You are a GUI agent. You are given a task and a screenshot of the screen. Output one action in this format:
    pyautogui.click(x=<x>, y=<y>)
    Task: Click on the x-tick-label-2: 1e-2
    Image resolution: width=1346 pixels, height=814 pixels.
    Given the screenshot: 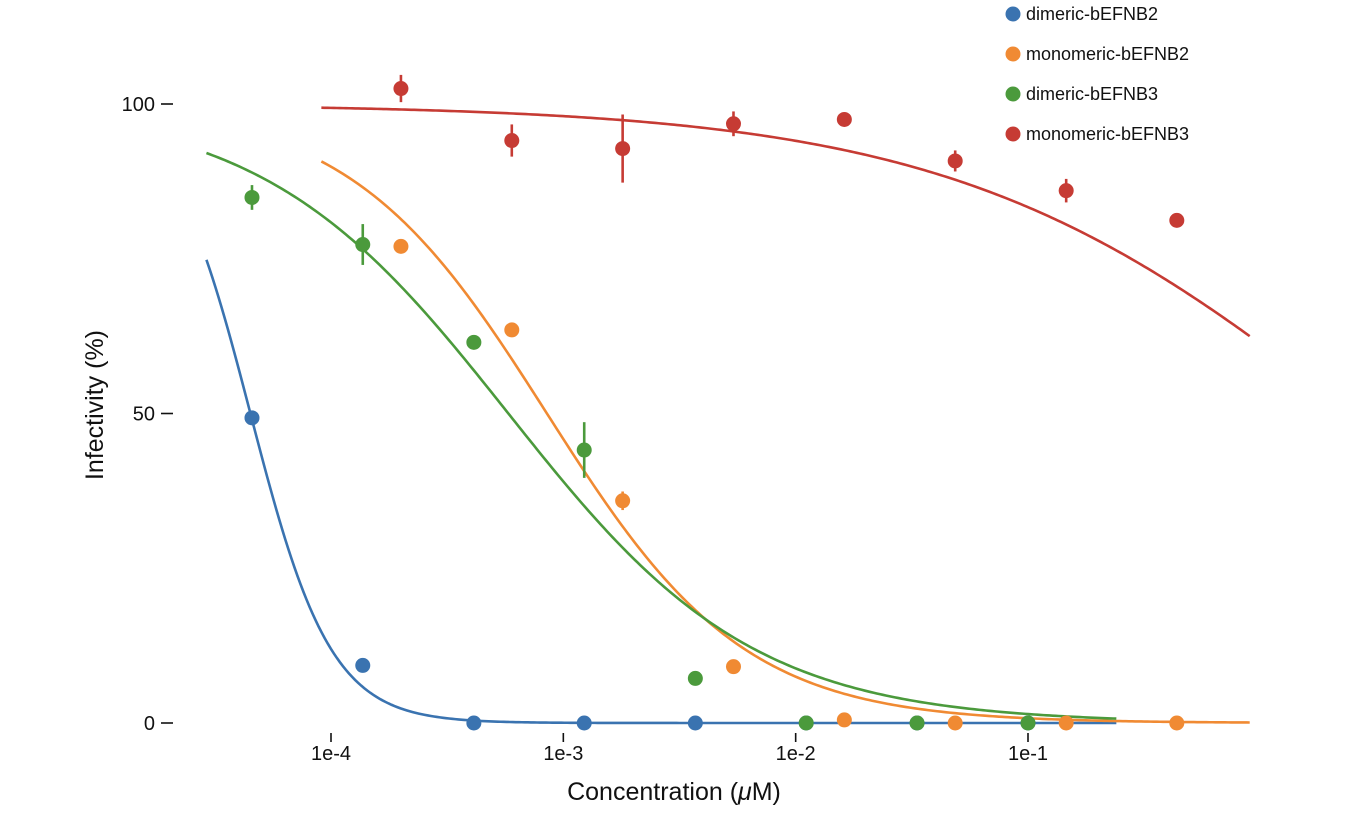 What is the action you would take?
    pyautogui.click(x=796, y=754)
    